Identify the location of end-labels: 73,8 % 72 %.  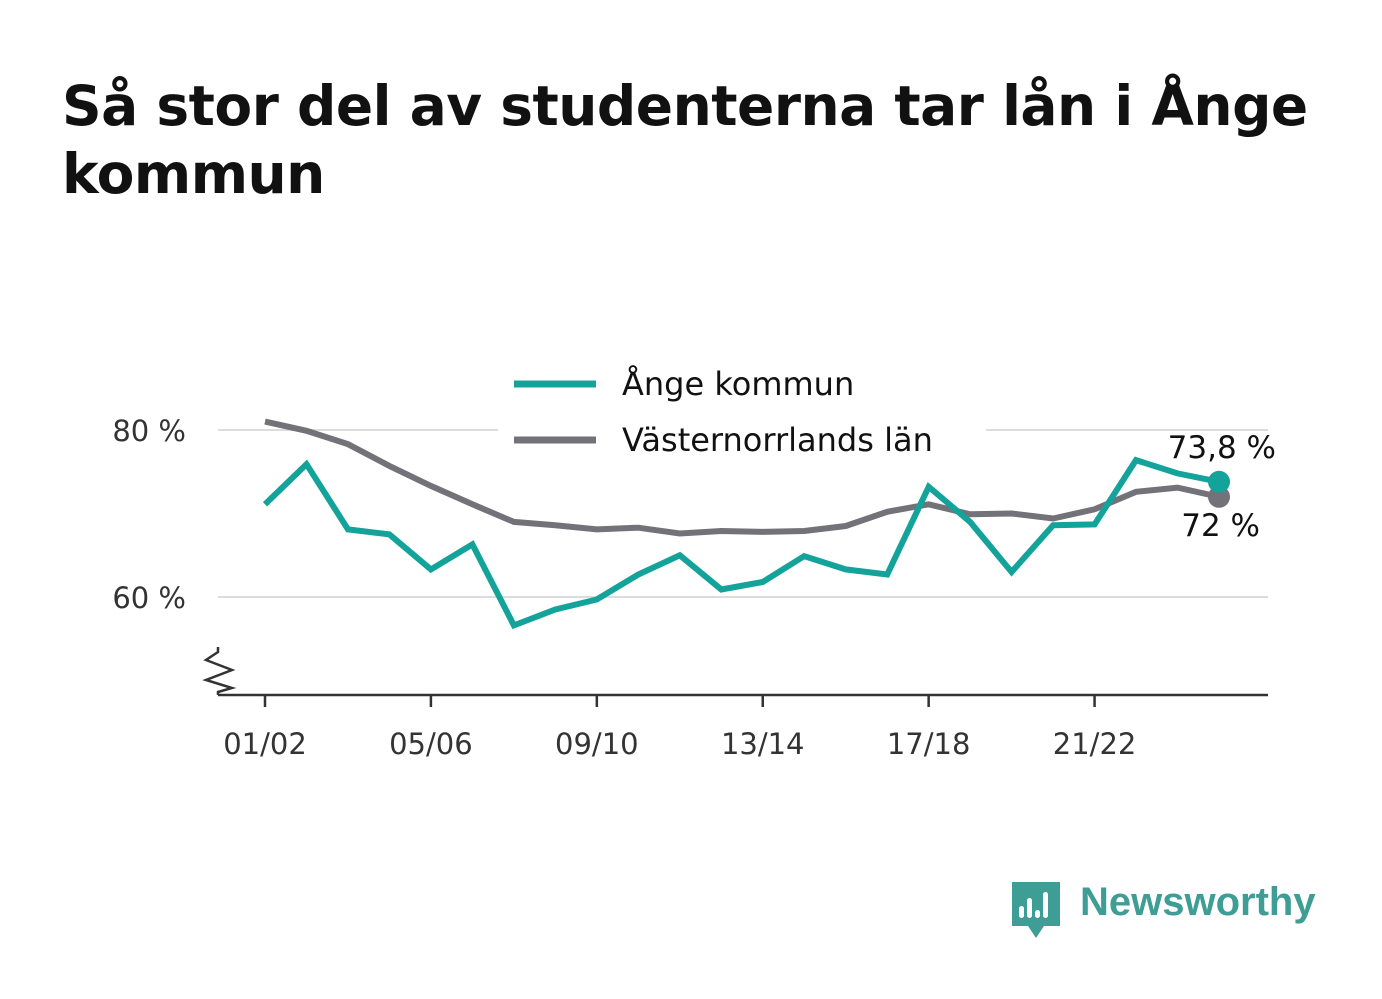
(1222, 487).